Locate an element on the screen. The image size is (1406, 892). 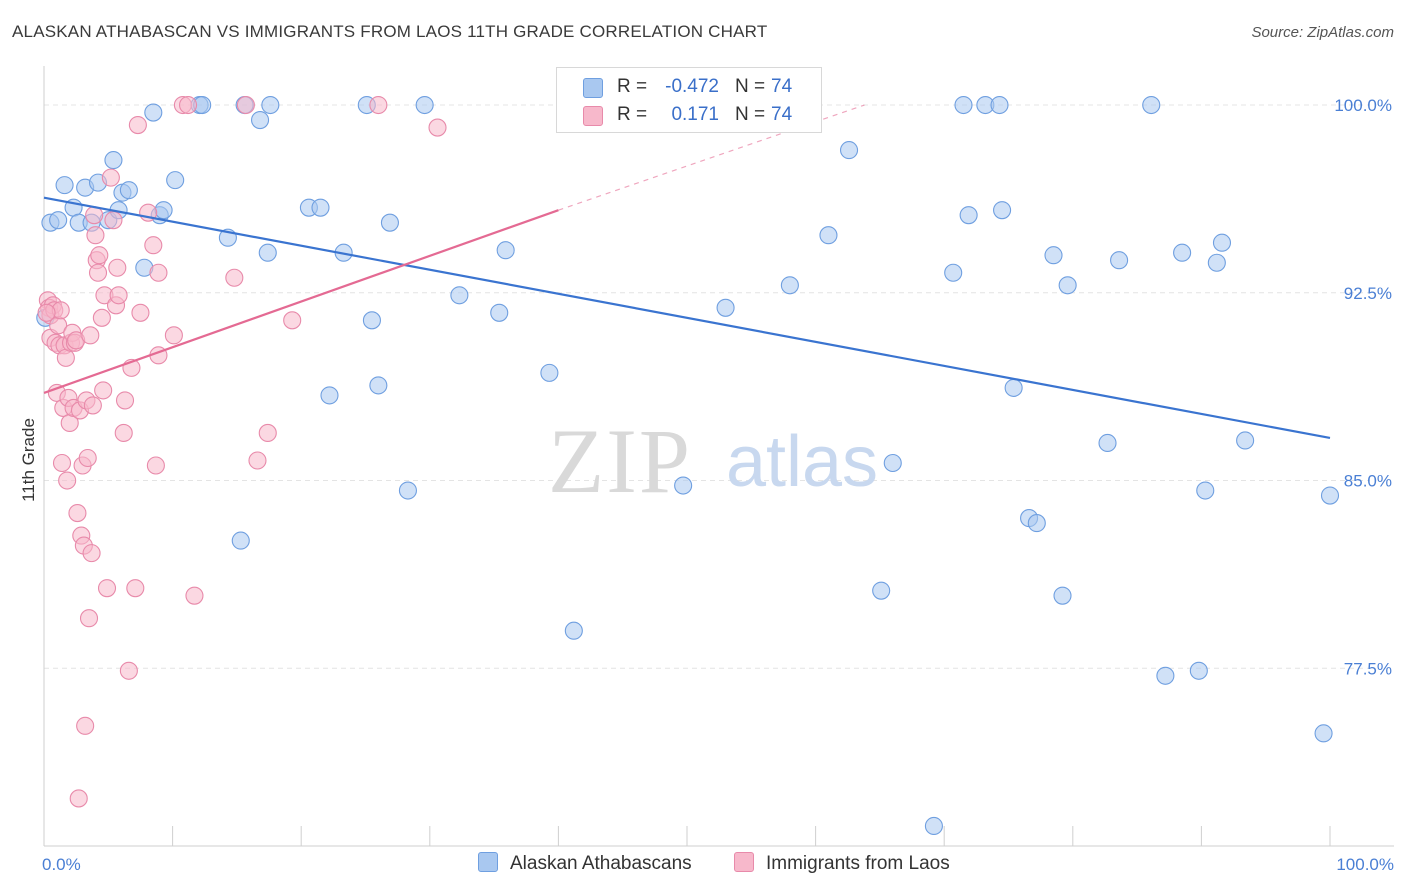
y-tick-label: 85.0% is located at coordinates (1368, 481).